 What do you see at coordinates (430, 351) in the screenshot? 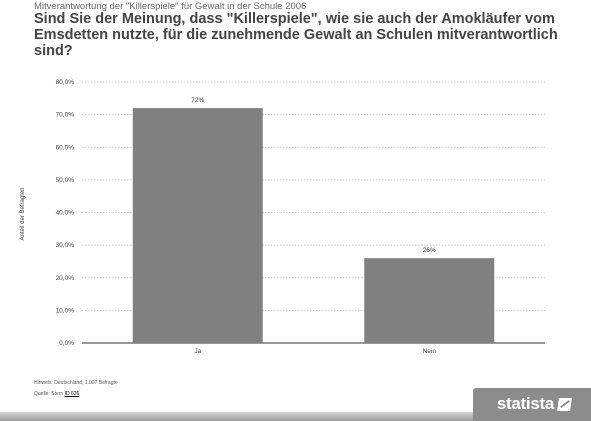
I see `x-tick-label: Nein` at bounding box center [430, 351].